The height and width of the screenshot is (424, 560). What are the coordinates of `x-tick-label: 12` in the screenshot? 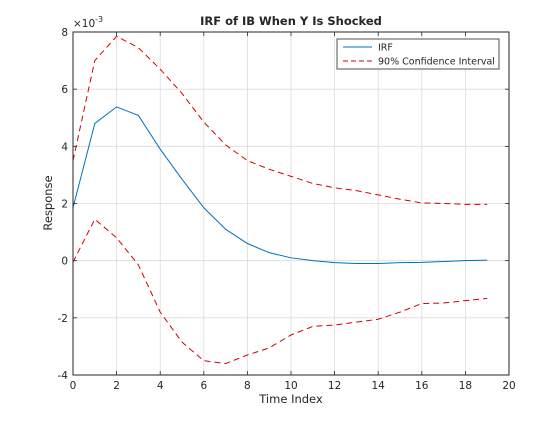 It's located at (334, 386).